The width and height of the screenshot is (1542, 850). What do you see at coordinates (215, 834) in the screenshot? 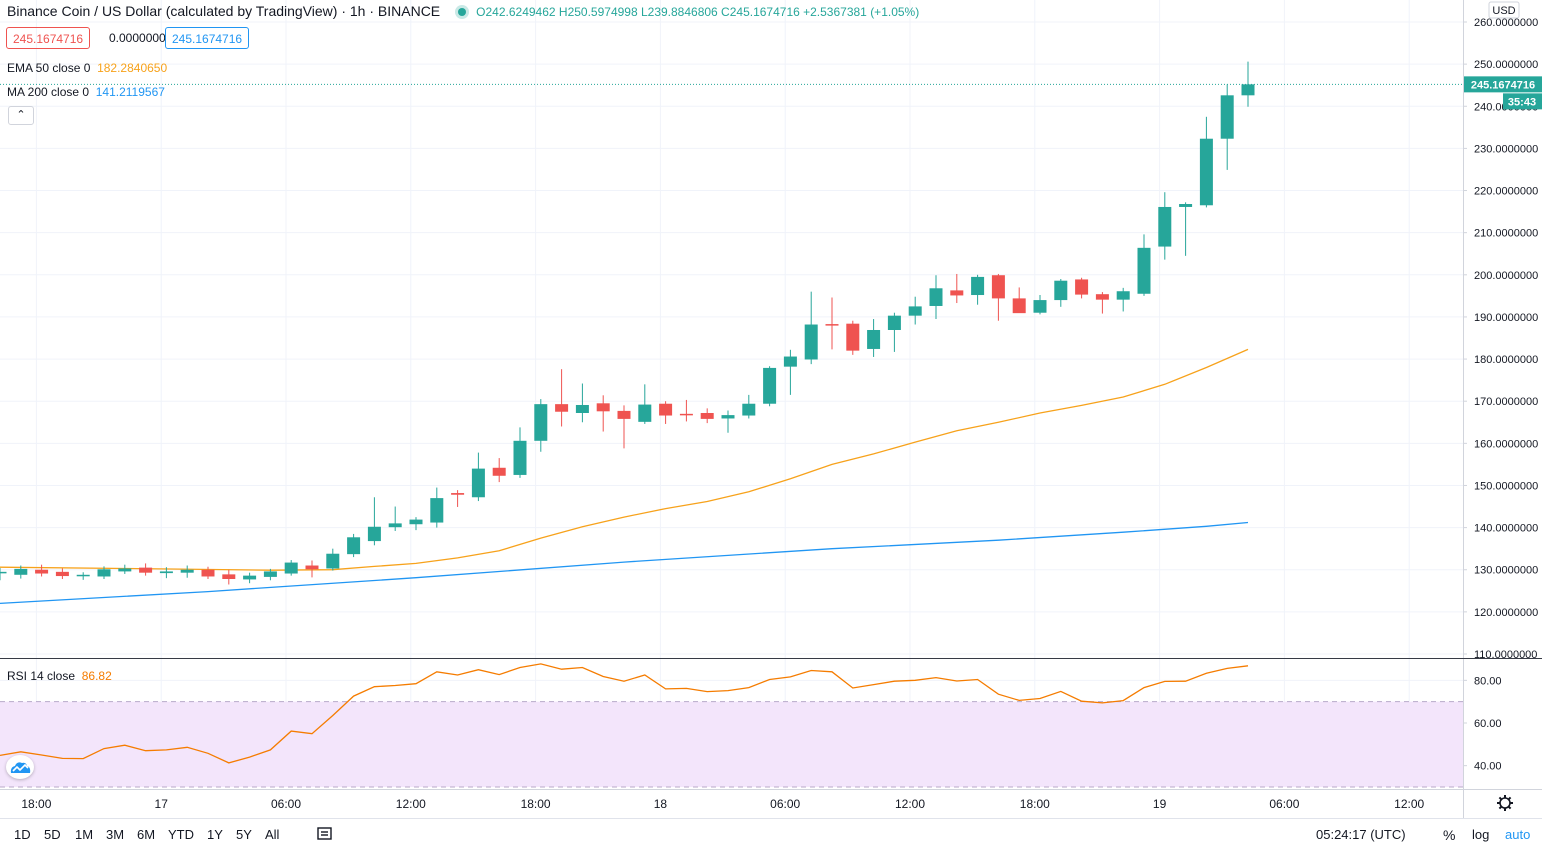
I see `range-1y: 1Y` at bounding box center [215, 834].